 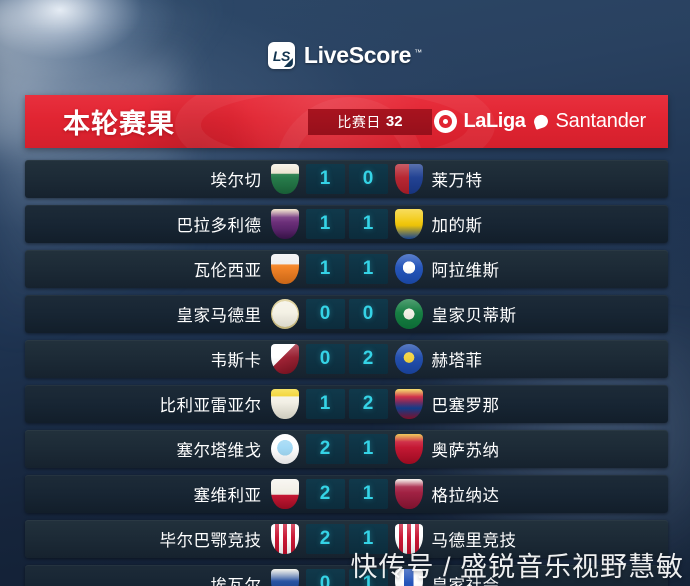 What do you see at coordinates (325, 577) in the screenshot?
I see `home-score: 0` at bounding box center [325, 577].